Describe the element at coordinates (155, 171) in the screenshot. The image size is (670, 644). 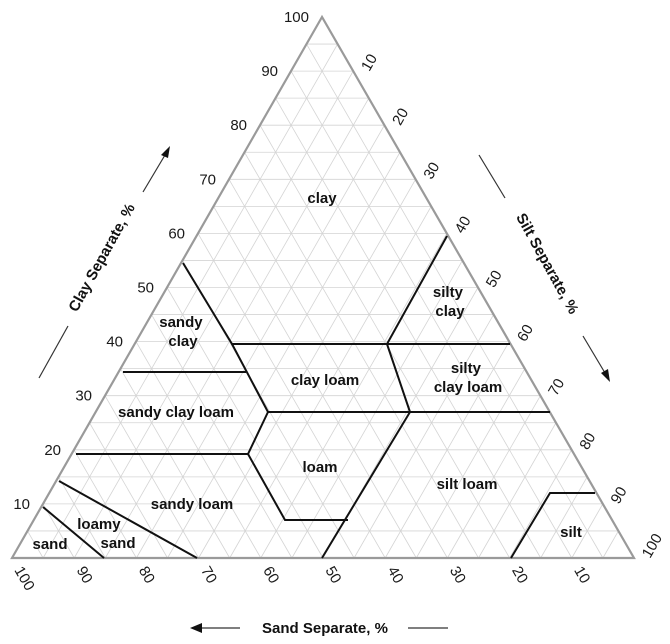
I see `clay-axis-arrow-line-upper` at that location.